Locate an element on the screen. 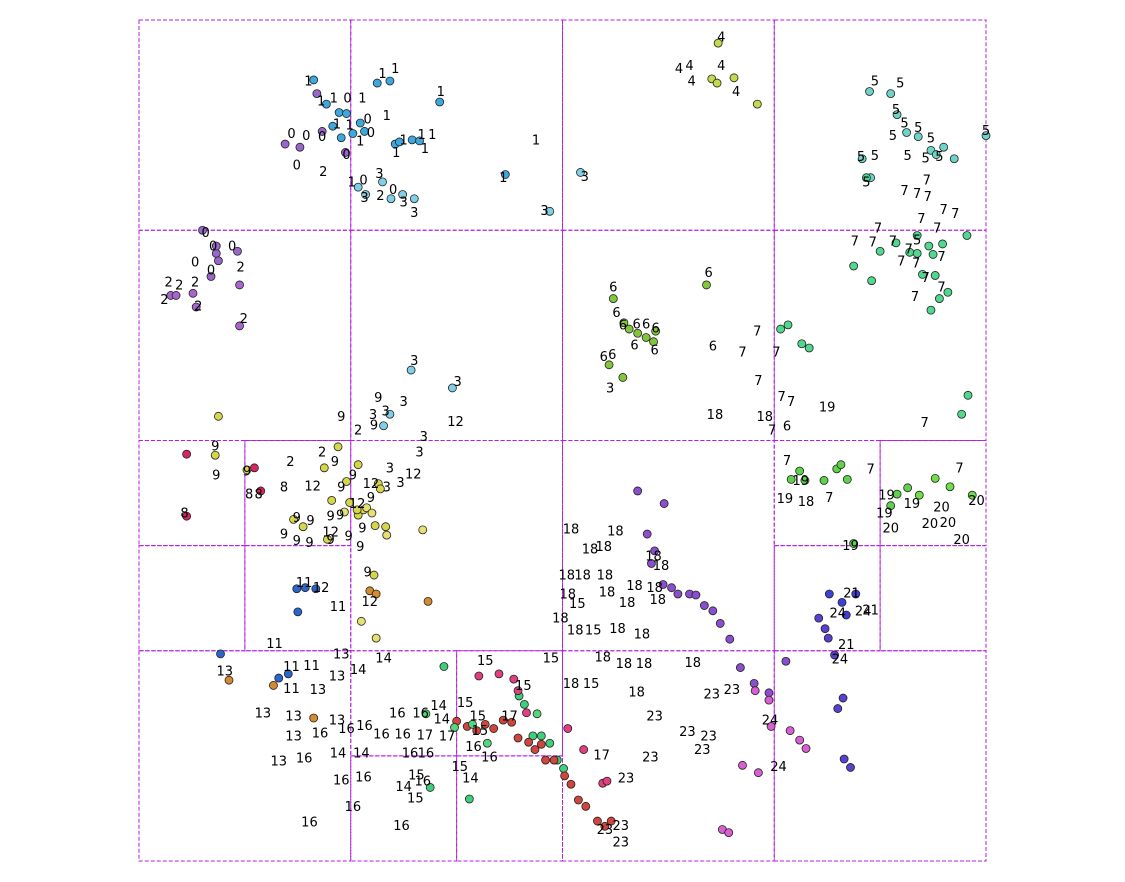 The height and width of the screenshot is (882, 1125). cluster-label: 6 is located at coordinates (713, 346).